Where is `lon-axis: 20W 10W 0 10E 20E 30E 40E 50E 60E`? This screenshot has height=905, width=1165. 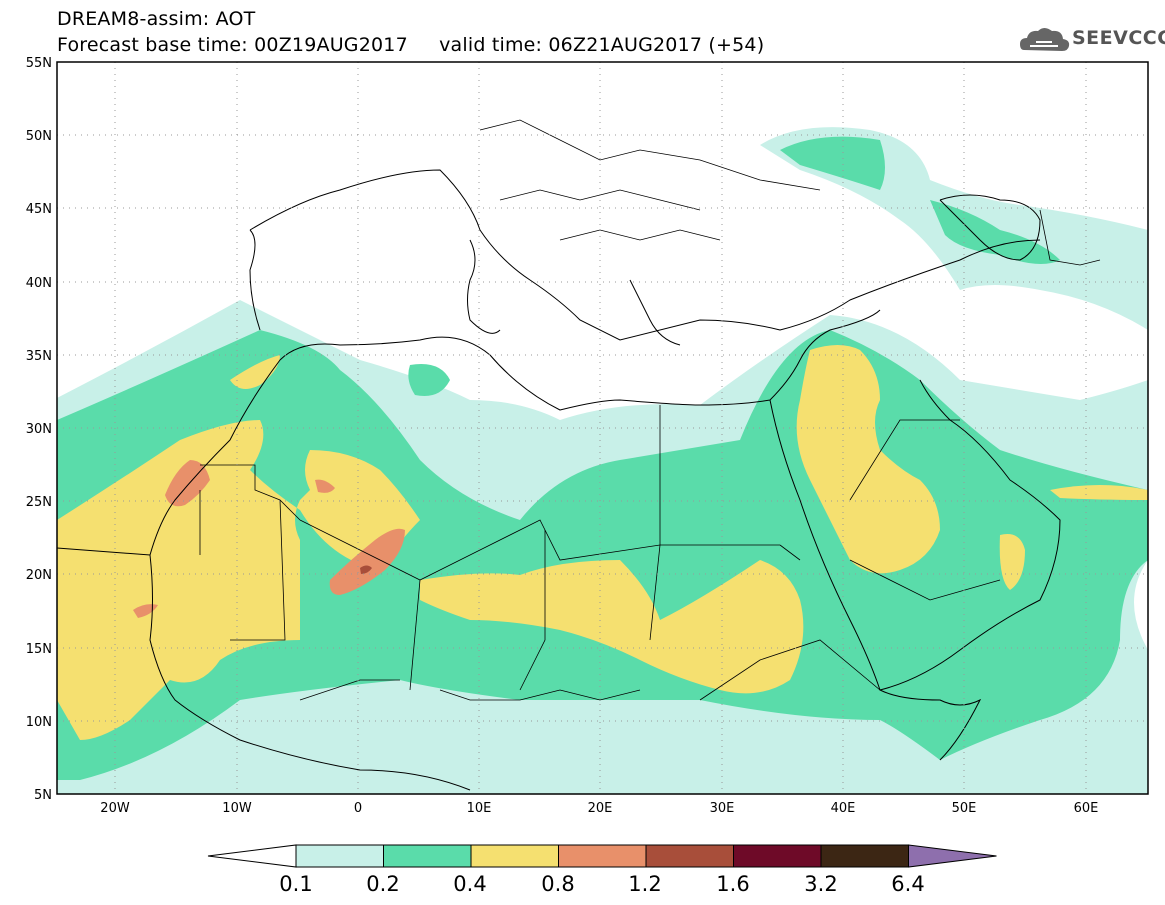
lon-axis: 20W 10W 0 10E 20E 30E 40E 50E 60E is located at coordinates (599, 808).